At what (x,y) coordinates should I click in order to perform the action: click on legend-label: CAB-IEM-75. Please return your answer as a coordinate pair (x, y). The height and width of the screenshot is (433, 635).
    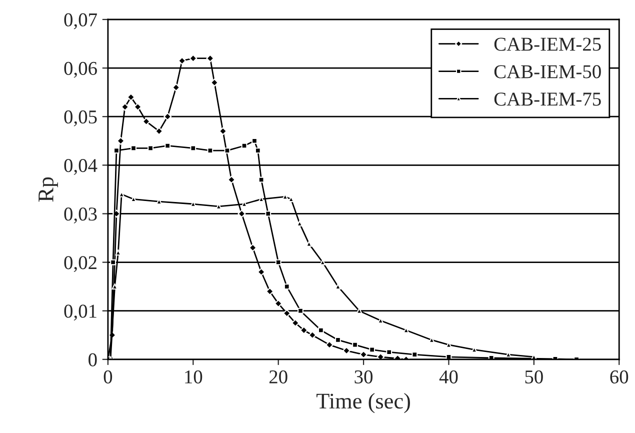
    Looking at the image, I should click on (547, 99).